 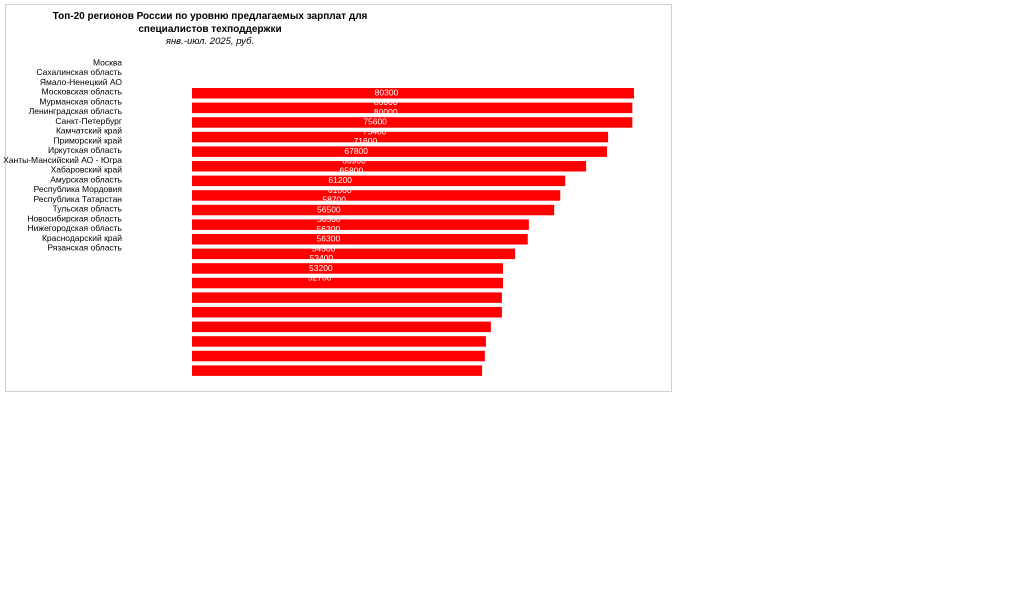 What do you see at coordinates (356, 151) in the screenshot?
I see `value-label: 67800` at bounding box center [356, 151].